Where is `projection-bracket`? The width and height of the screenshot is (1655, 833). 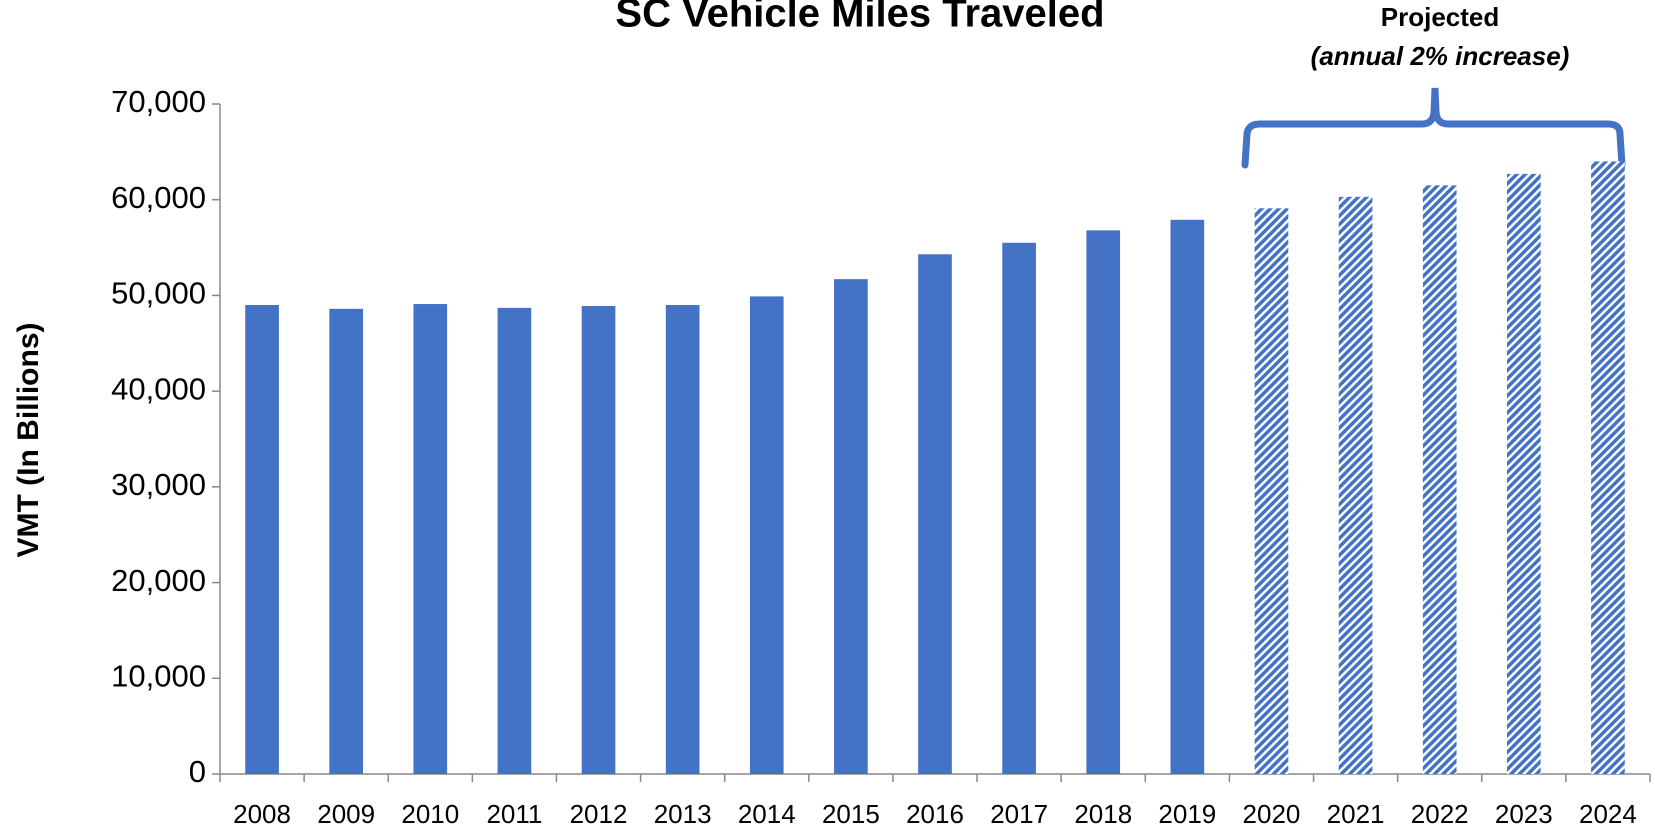 projection-bracket is located at coordinates (1433, 128).